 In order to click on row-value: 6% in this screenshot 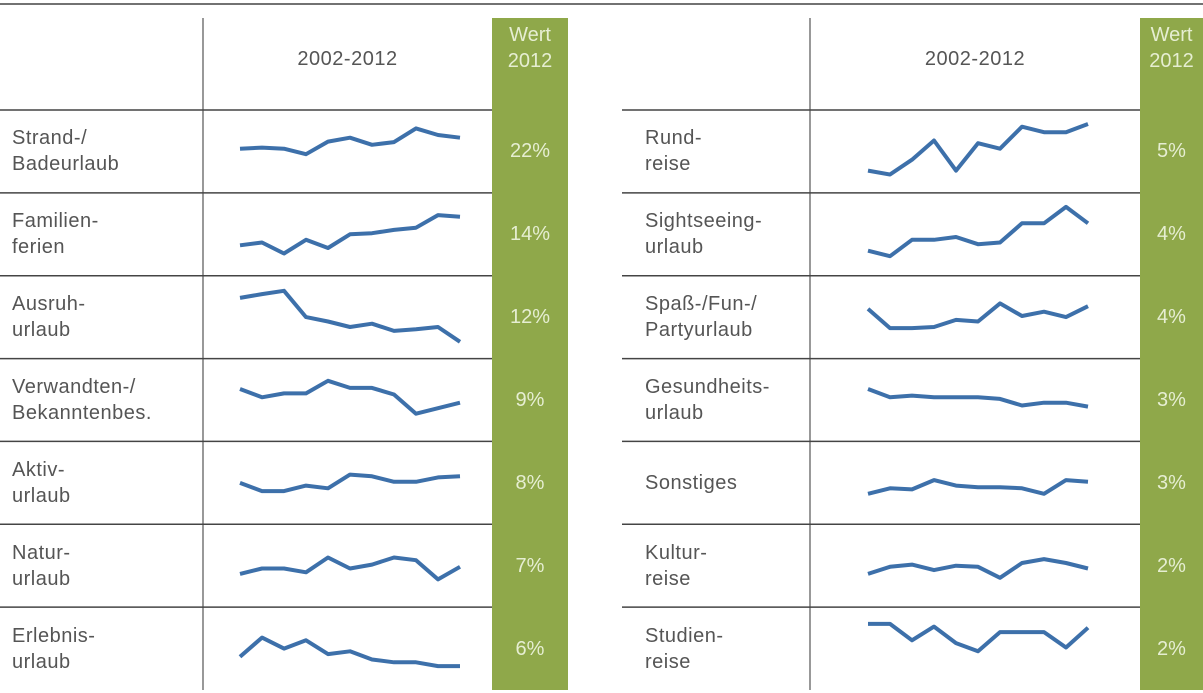, I will do `click(530, 648)`.